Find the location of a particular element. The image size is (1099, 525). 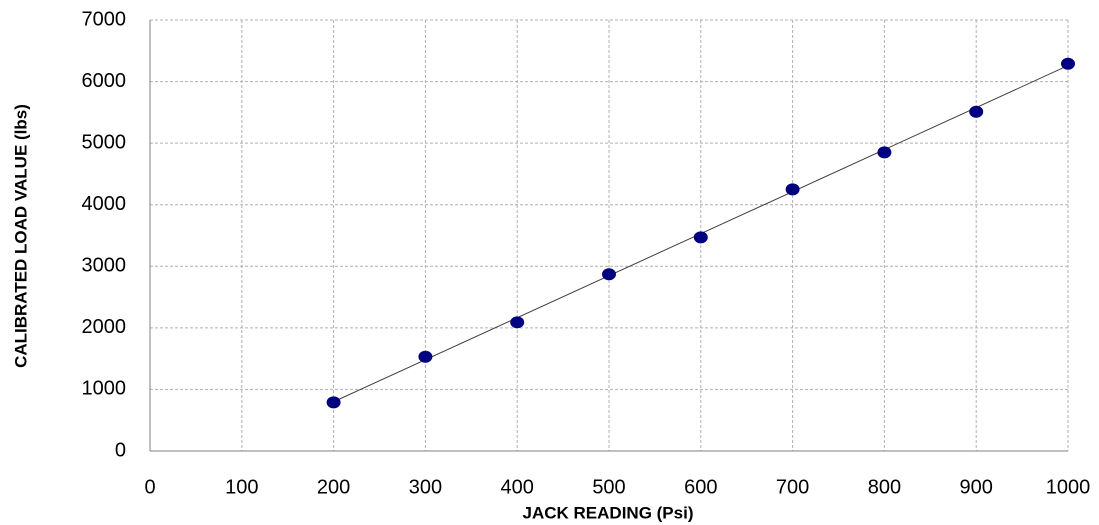

y-tick-label: 0 is located at coordinates (120, 450).